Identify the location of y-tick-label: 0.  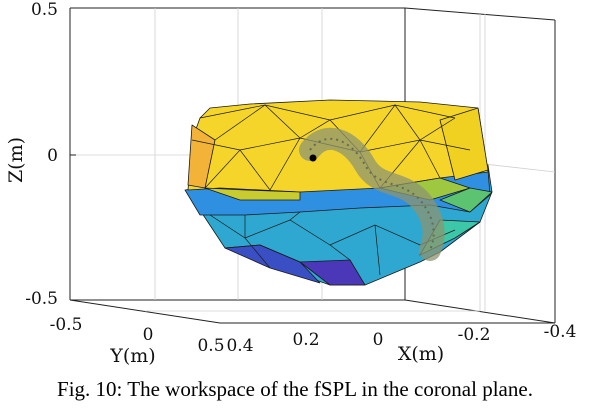
(148, 335).